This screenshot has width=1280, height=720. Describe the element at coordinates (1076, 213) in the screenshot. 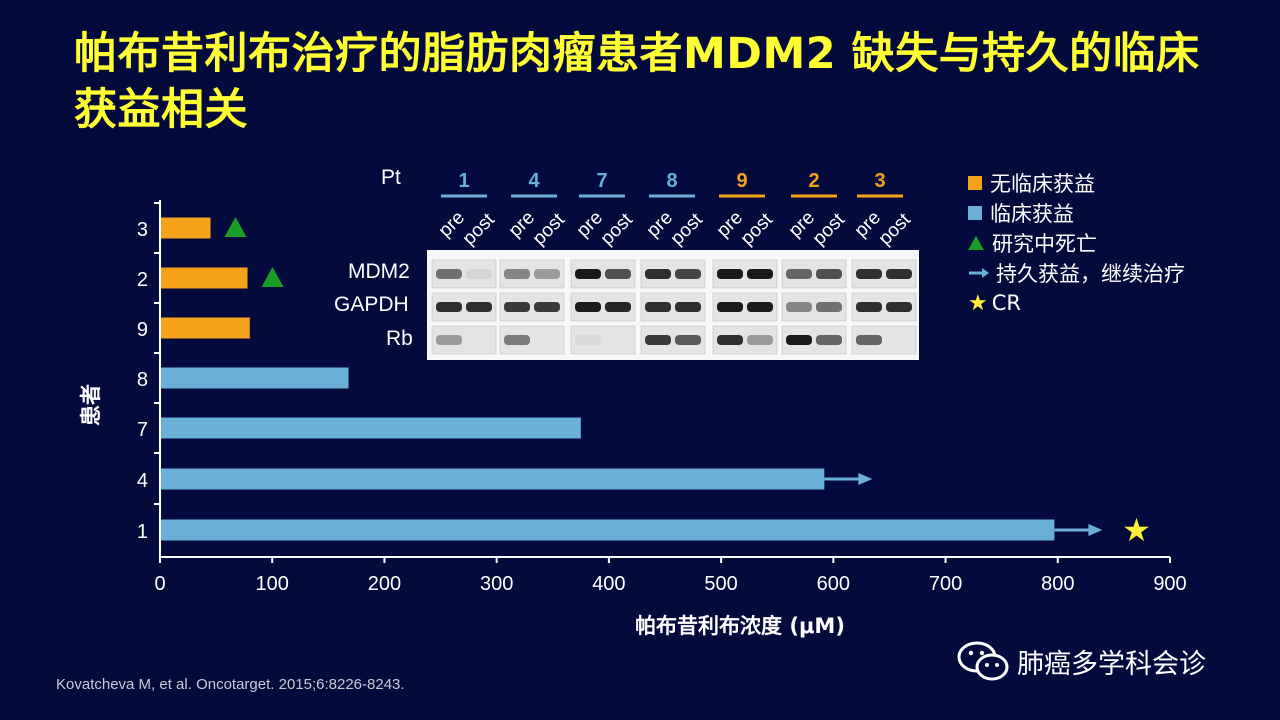

I see `legend-item-benefit: 临床获益` at that location.